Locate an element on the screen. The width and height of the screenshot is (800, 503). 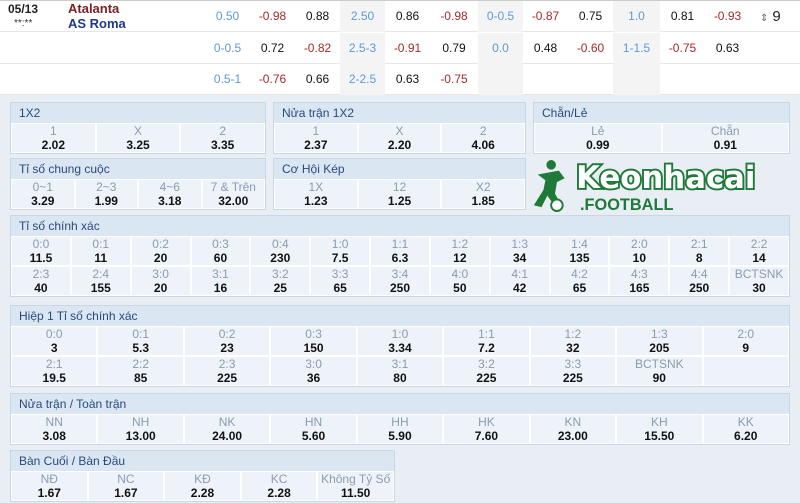
odds-cell: 3:3 225 is located at coordinates (573, 371).